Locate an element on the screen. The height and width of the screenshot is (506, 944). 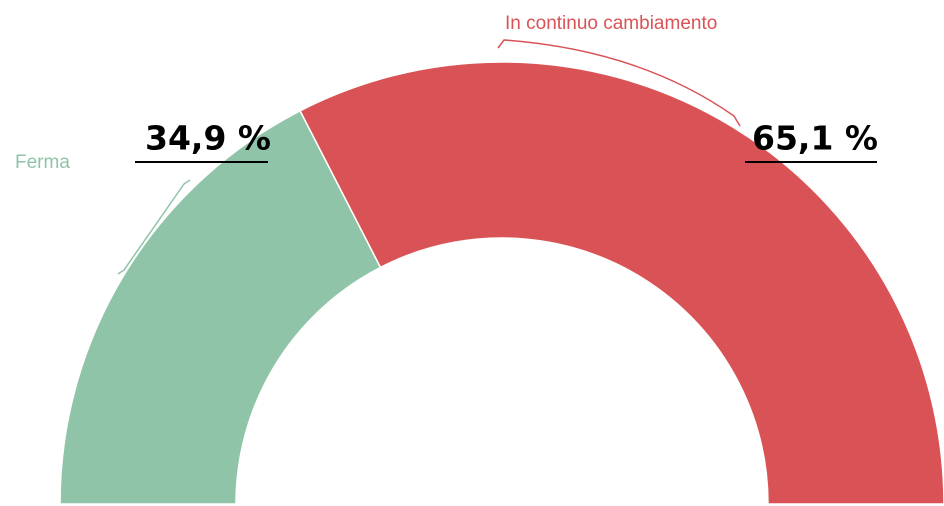
value-label: 65,1 % is located at coordinates (815, 138).